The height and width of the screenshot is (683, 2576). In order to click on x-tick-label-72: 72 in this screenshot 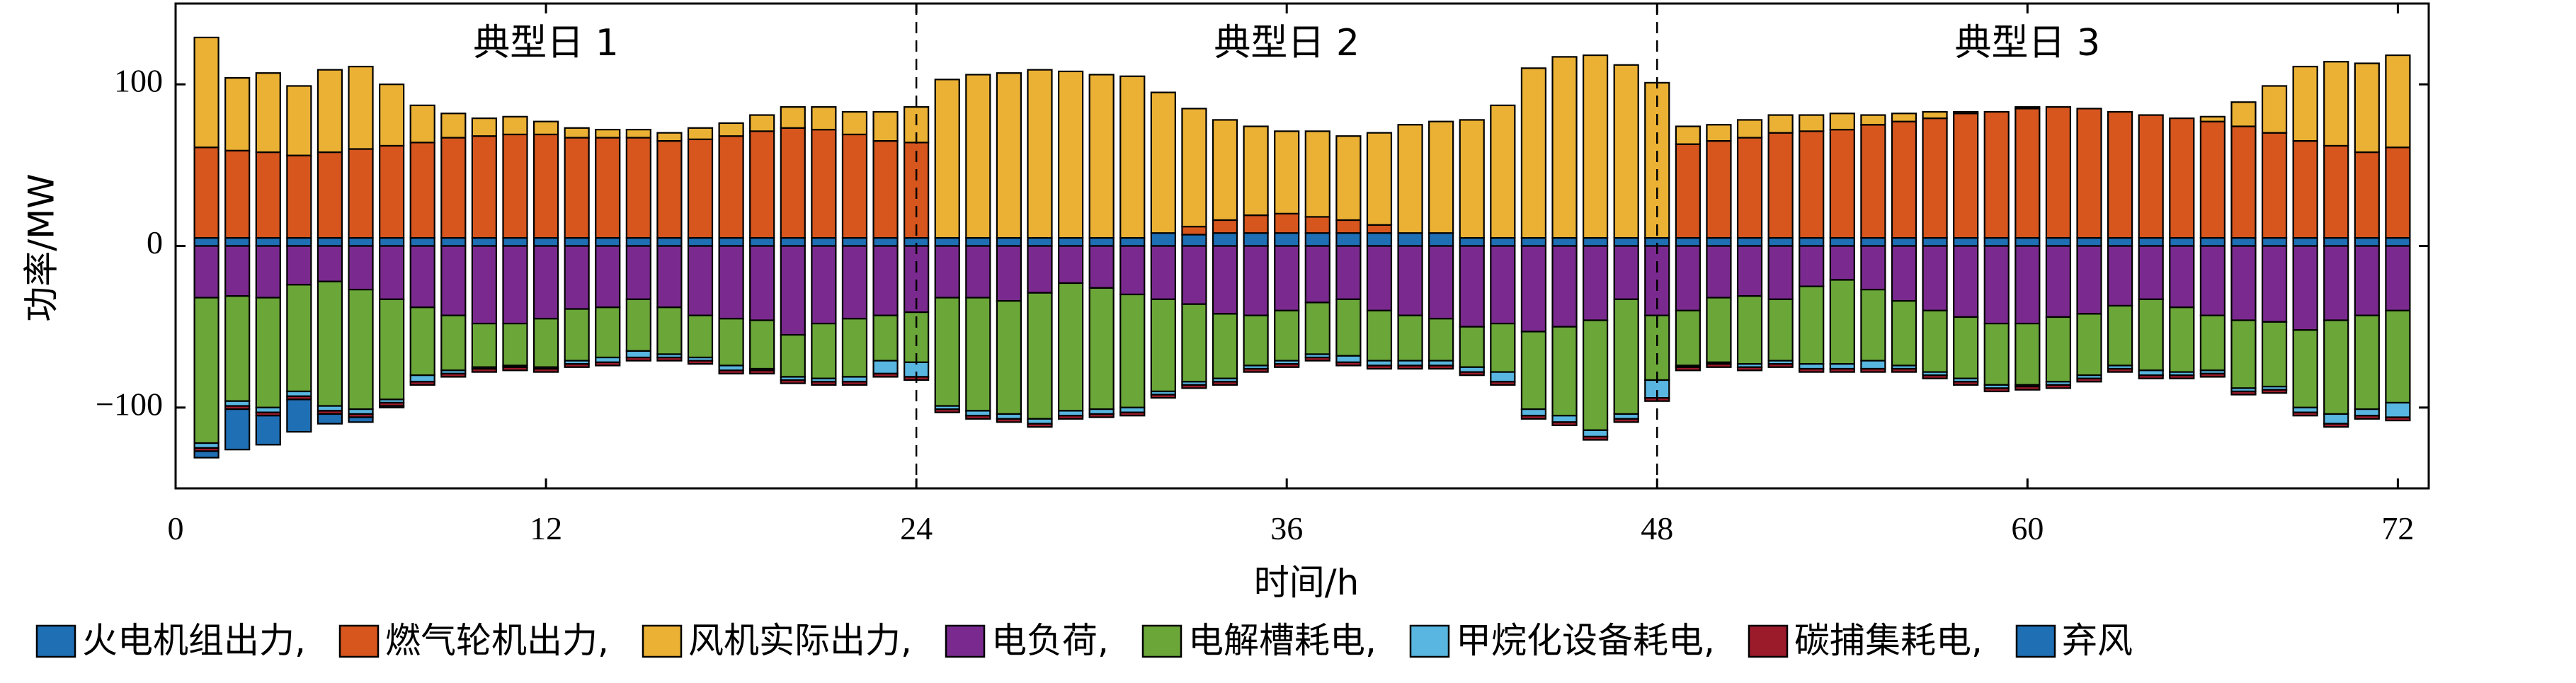, I will do `click(2397, 528)`.